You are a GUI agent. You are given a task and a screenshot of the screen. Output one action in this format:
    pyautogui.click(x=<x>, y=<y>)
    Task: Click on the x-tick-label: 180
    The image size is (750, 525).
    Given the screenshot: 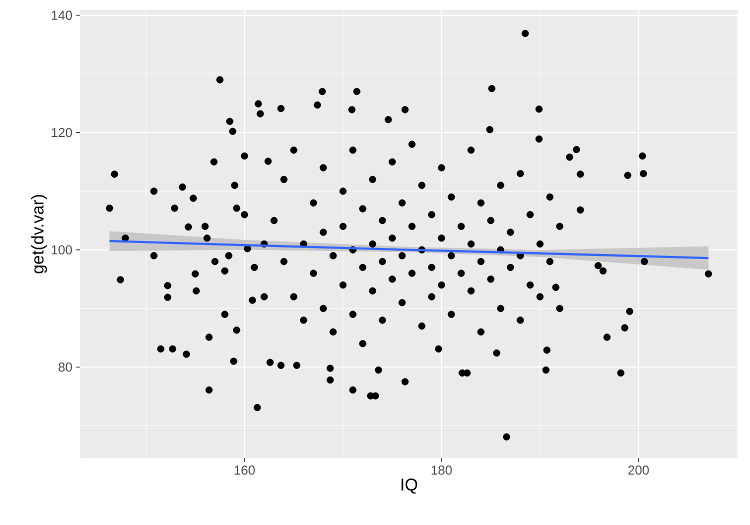 What is the action you would take?
    pyautogui.click(x=442, y=470)
    